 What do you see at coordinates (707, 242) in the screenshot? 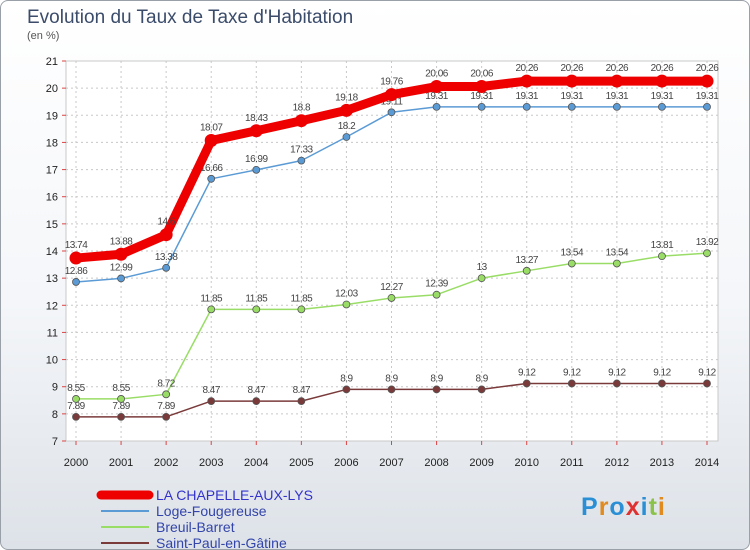
I see `data-label: 13.92` at bounding box center [707, 242].